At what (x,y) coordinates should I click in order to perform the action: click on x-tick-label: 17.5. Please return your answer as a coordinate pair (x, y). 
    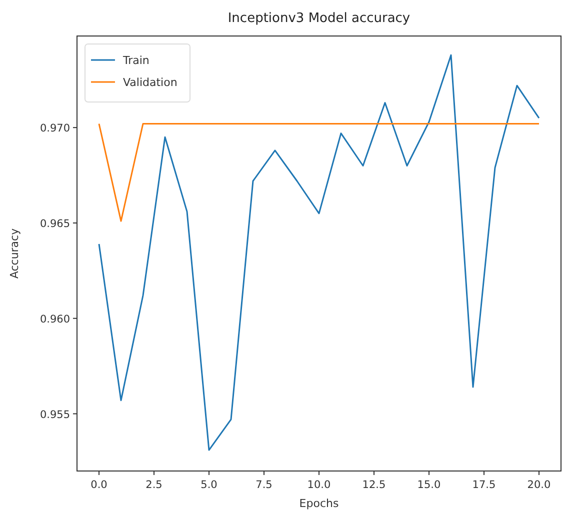
    Looking at the image, I should click on (484, 485).